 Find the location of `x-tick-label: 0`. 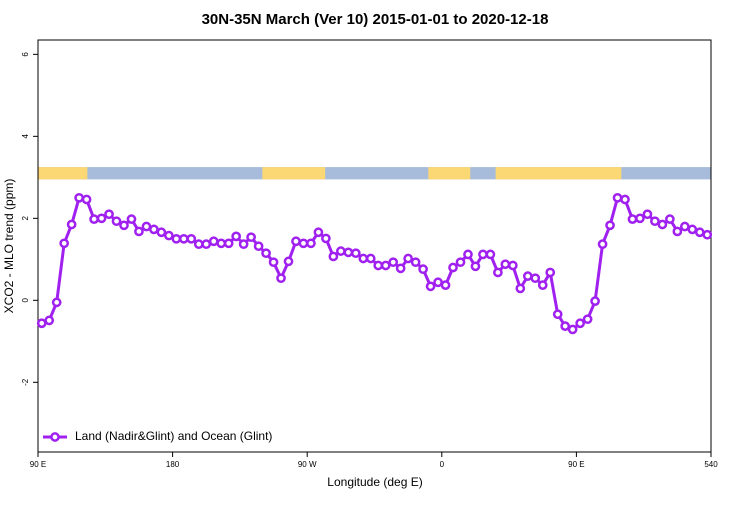

x-tick-label: 0 is located at coordinates (442, 464).